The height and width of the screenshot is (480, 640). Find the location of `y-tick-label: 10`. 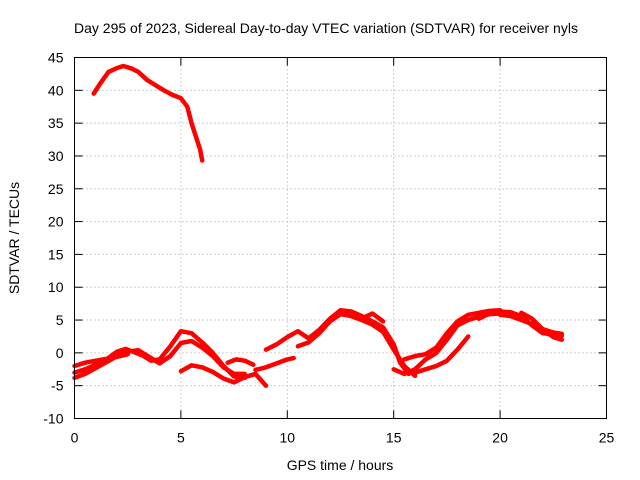

y-tick-label: 10 is located at coordinates (56, 287).